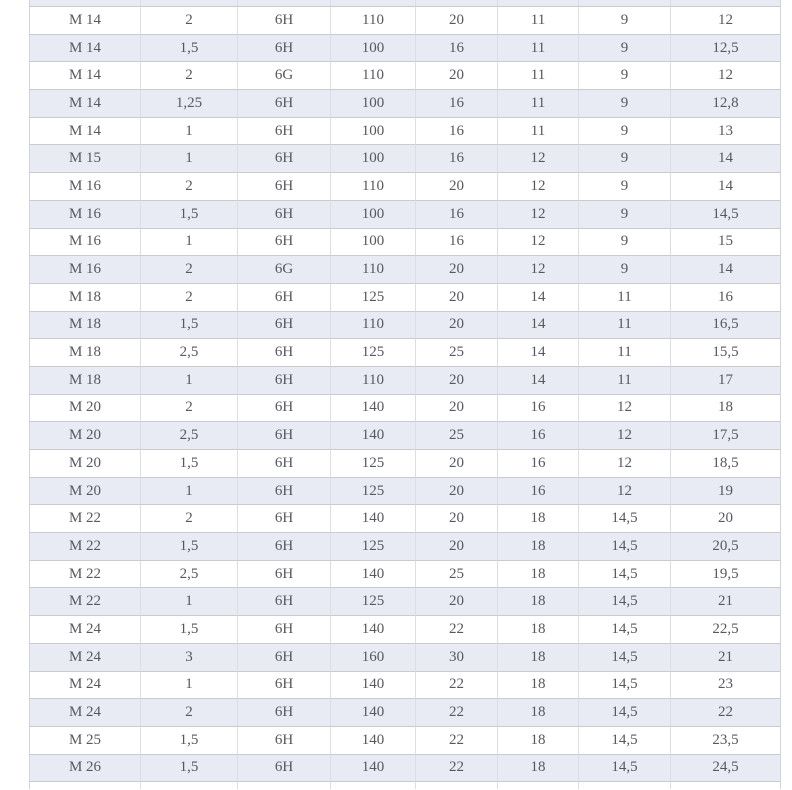 The image size is (792, 790). Describe the element at coordinates (725, 130) in the screenshot. I see `cell: 13` at that location.